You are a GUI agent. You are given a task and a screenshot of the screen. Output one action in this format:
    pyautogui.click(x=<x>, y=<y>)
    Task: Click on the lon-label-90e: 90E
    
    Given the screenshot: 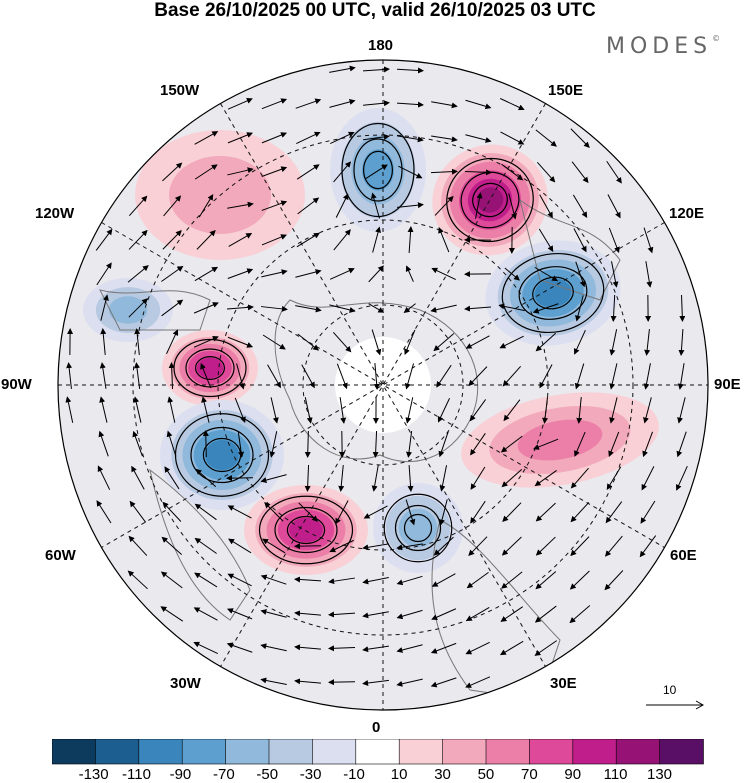 What is the action you would take?
    pyautogui.click(x=727, y=384)
    